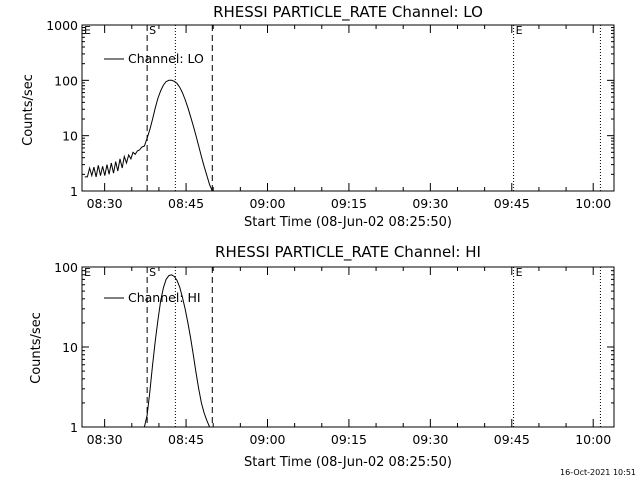  Describe the element at coordinates (164, 297) in the screenshot. I see `legend-label-hi: Channel: HI` at that location.